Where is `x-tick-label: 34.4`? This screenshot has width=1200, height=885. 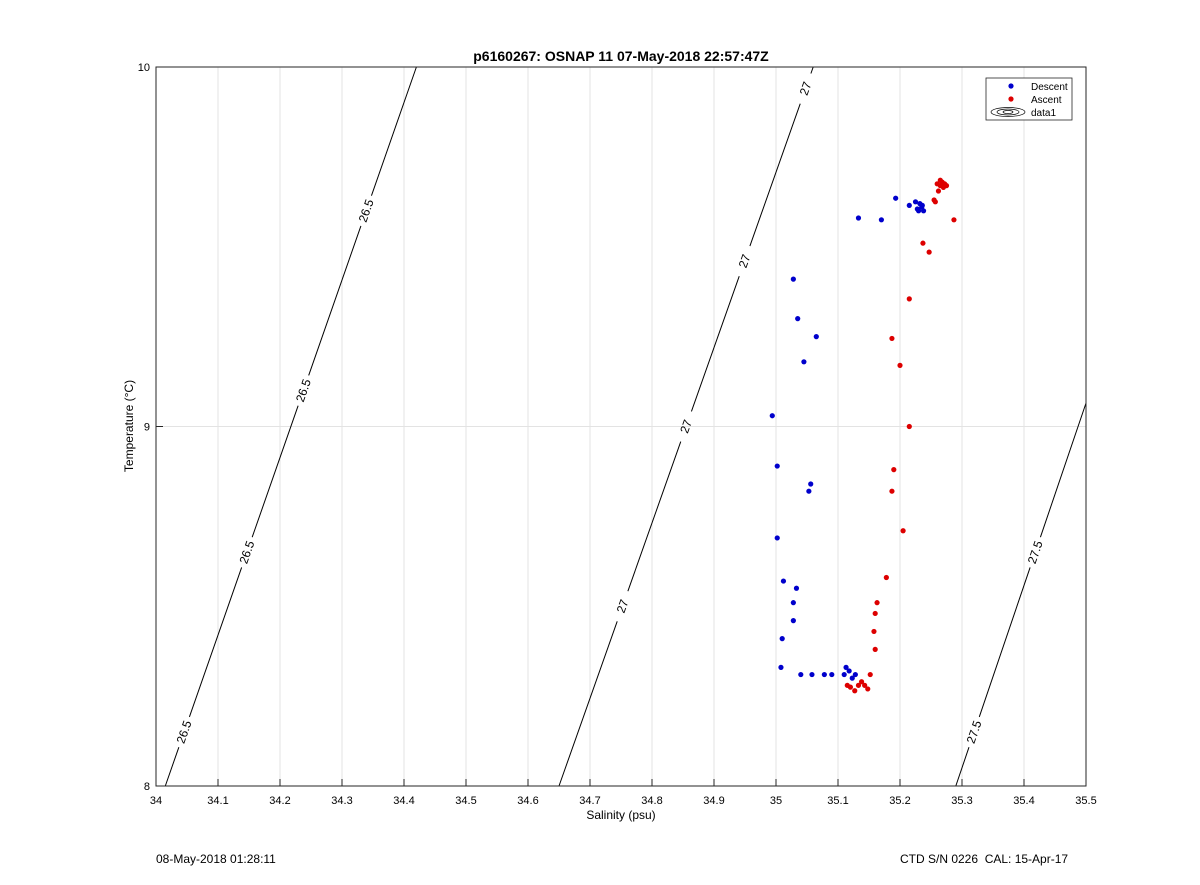
x-tick-label: 34.4 is located at coordinates (403, 801).